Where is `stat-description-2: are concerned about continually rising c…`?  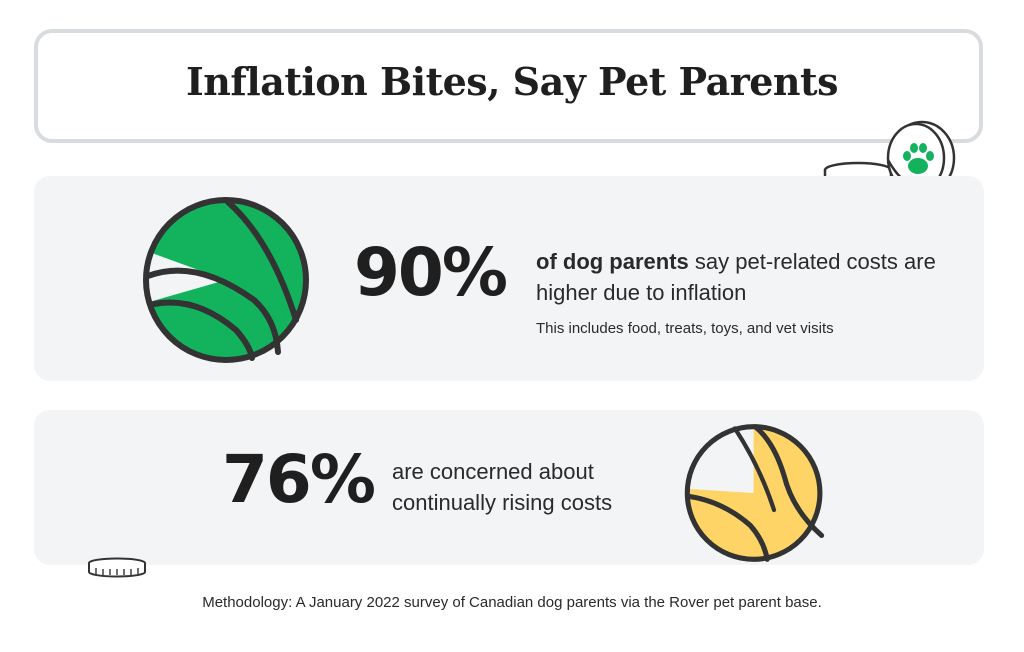 stat-description-2: are concerned about continually rising c… is located at coordinates (542, 487).